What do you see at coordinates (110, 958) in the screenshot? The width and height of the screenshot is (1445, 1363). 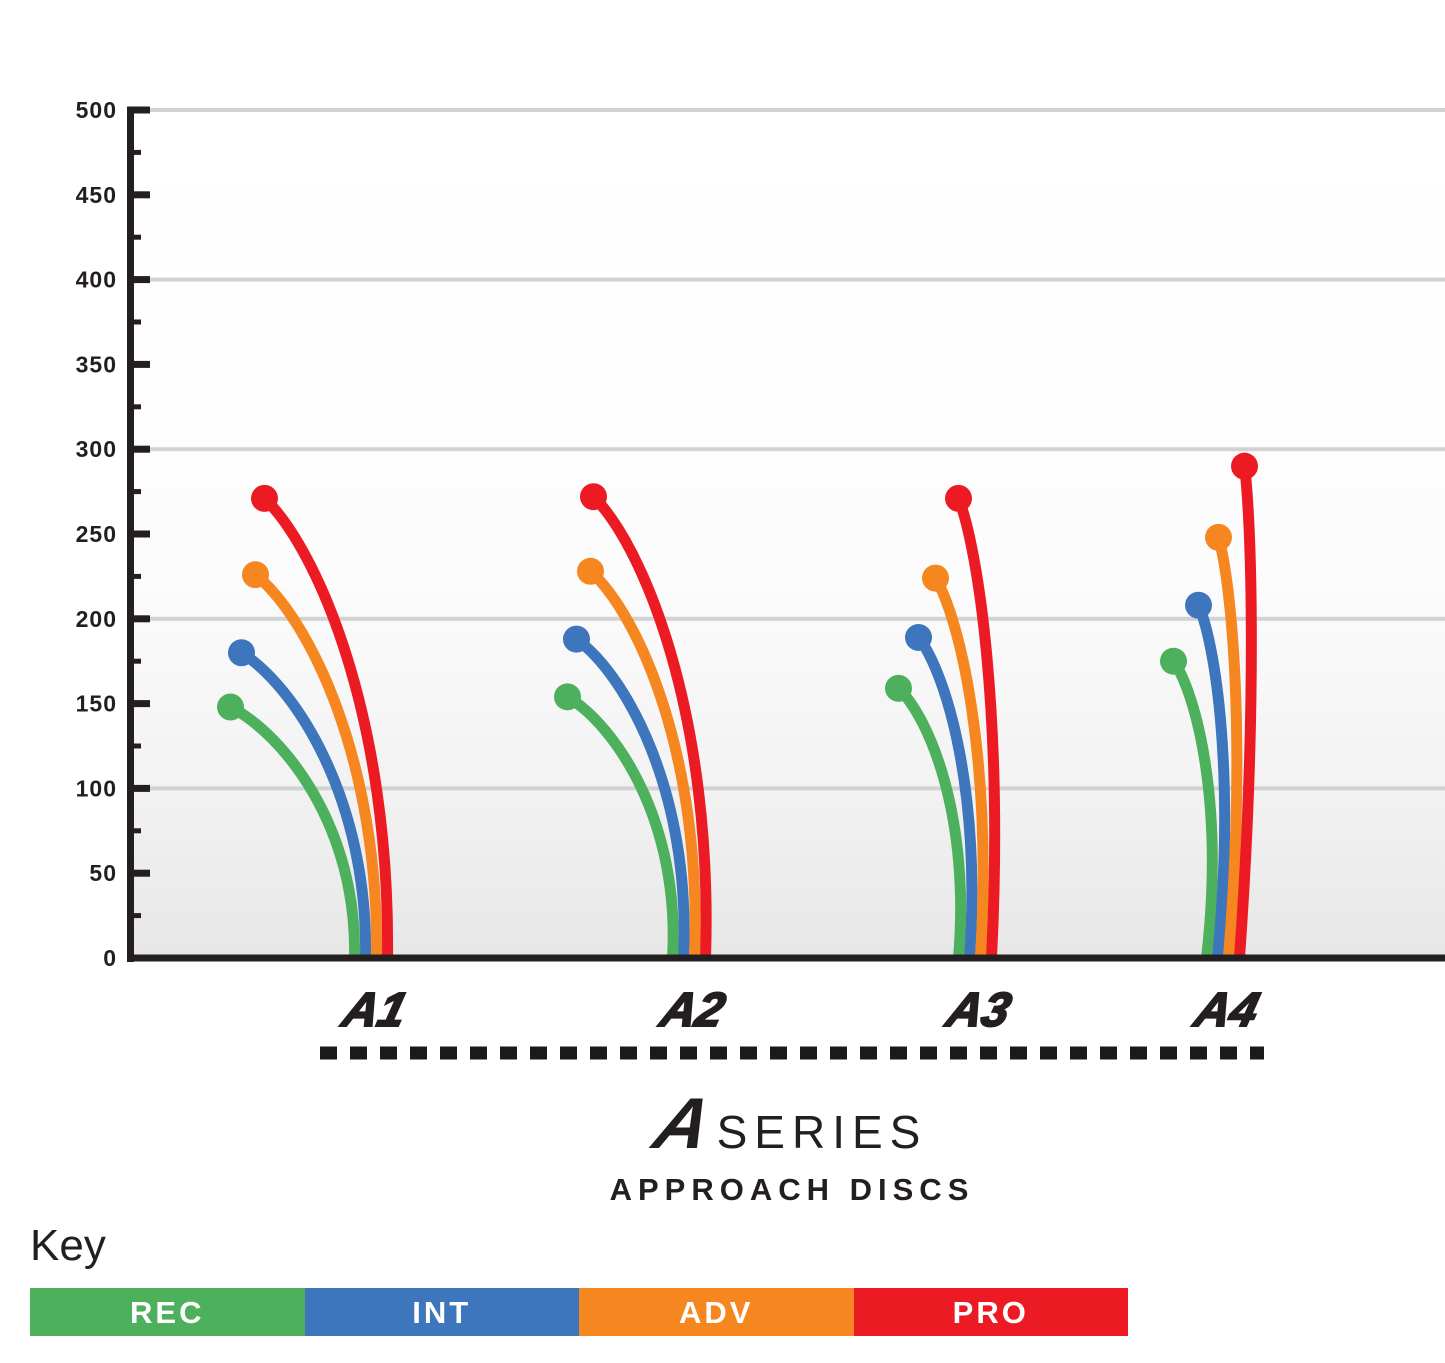 I see `y-axis-label-0: 0` at bounding box center [110, 958].